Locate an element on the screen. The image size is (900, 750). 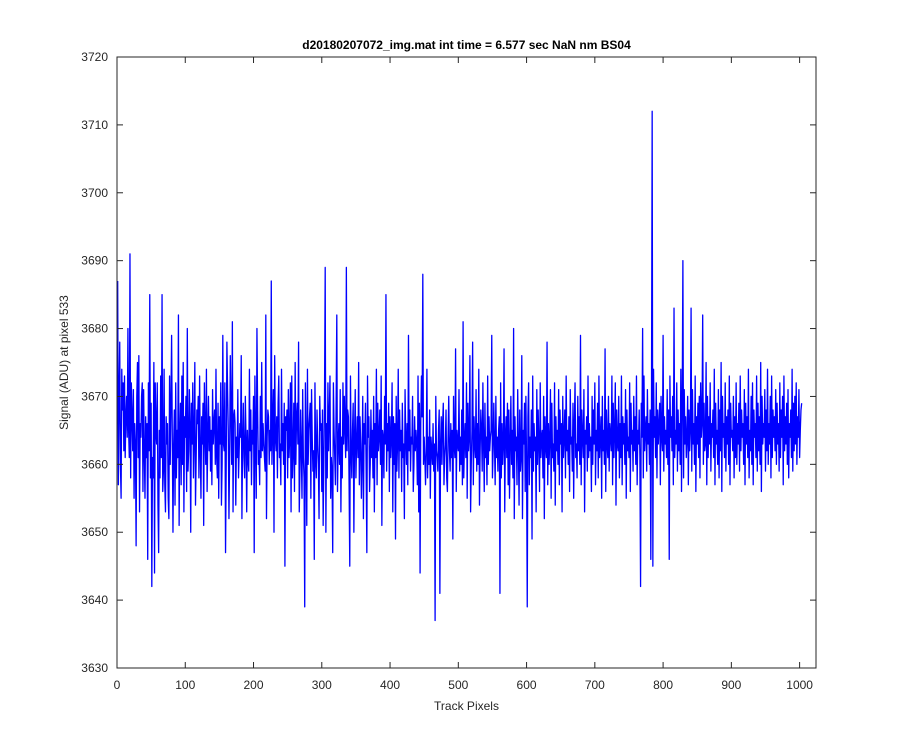
x-tick-label: 400 is located at coordinates (390, 685).